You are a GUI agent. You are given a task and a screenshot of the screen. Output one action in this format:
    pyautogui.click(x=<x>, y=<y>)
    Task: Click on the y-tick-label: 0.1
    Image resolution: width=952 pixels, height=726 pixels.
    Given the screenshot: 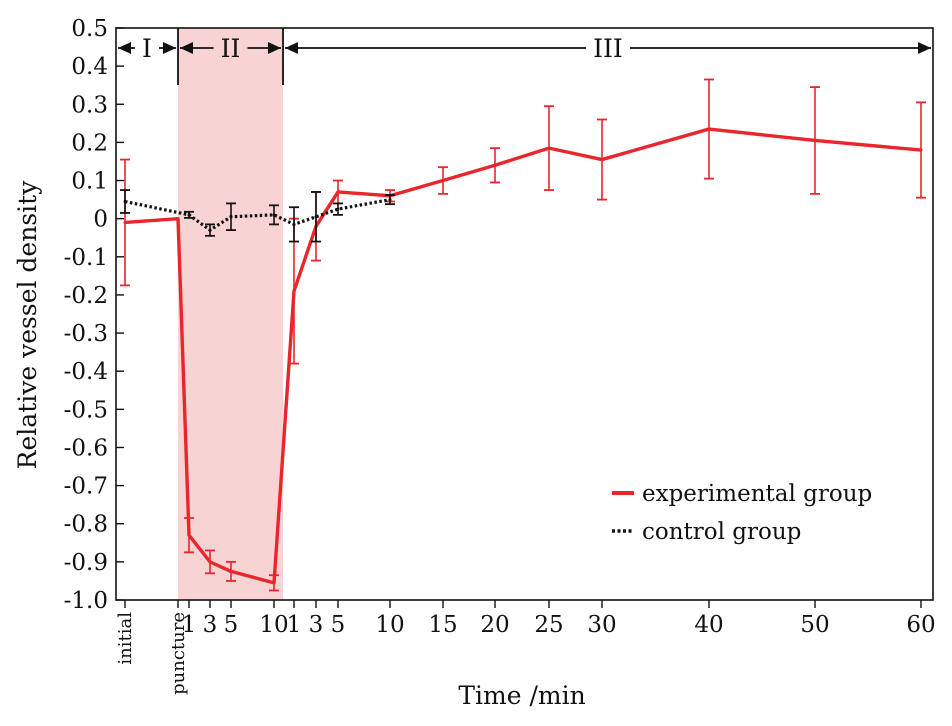 What is the action you would take?
    pyautogui.click(x=89, y=182)
    